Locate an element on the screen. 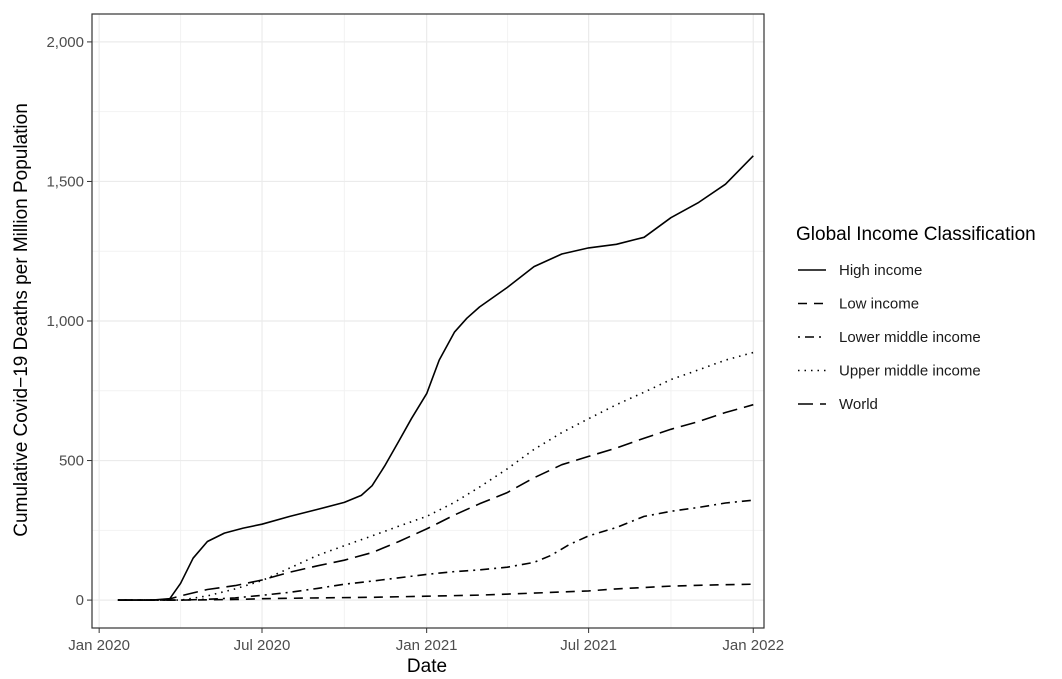 This screenshot has width=1062, height=679. y-tick-label: 500 is located at coordinates (71, 461).